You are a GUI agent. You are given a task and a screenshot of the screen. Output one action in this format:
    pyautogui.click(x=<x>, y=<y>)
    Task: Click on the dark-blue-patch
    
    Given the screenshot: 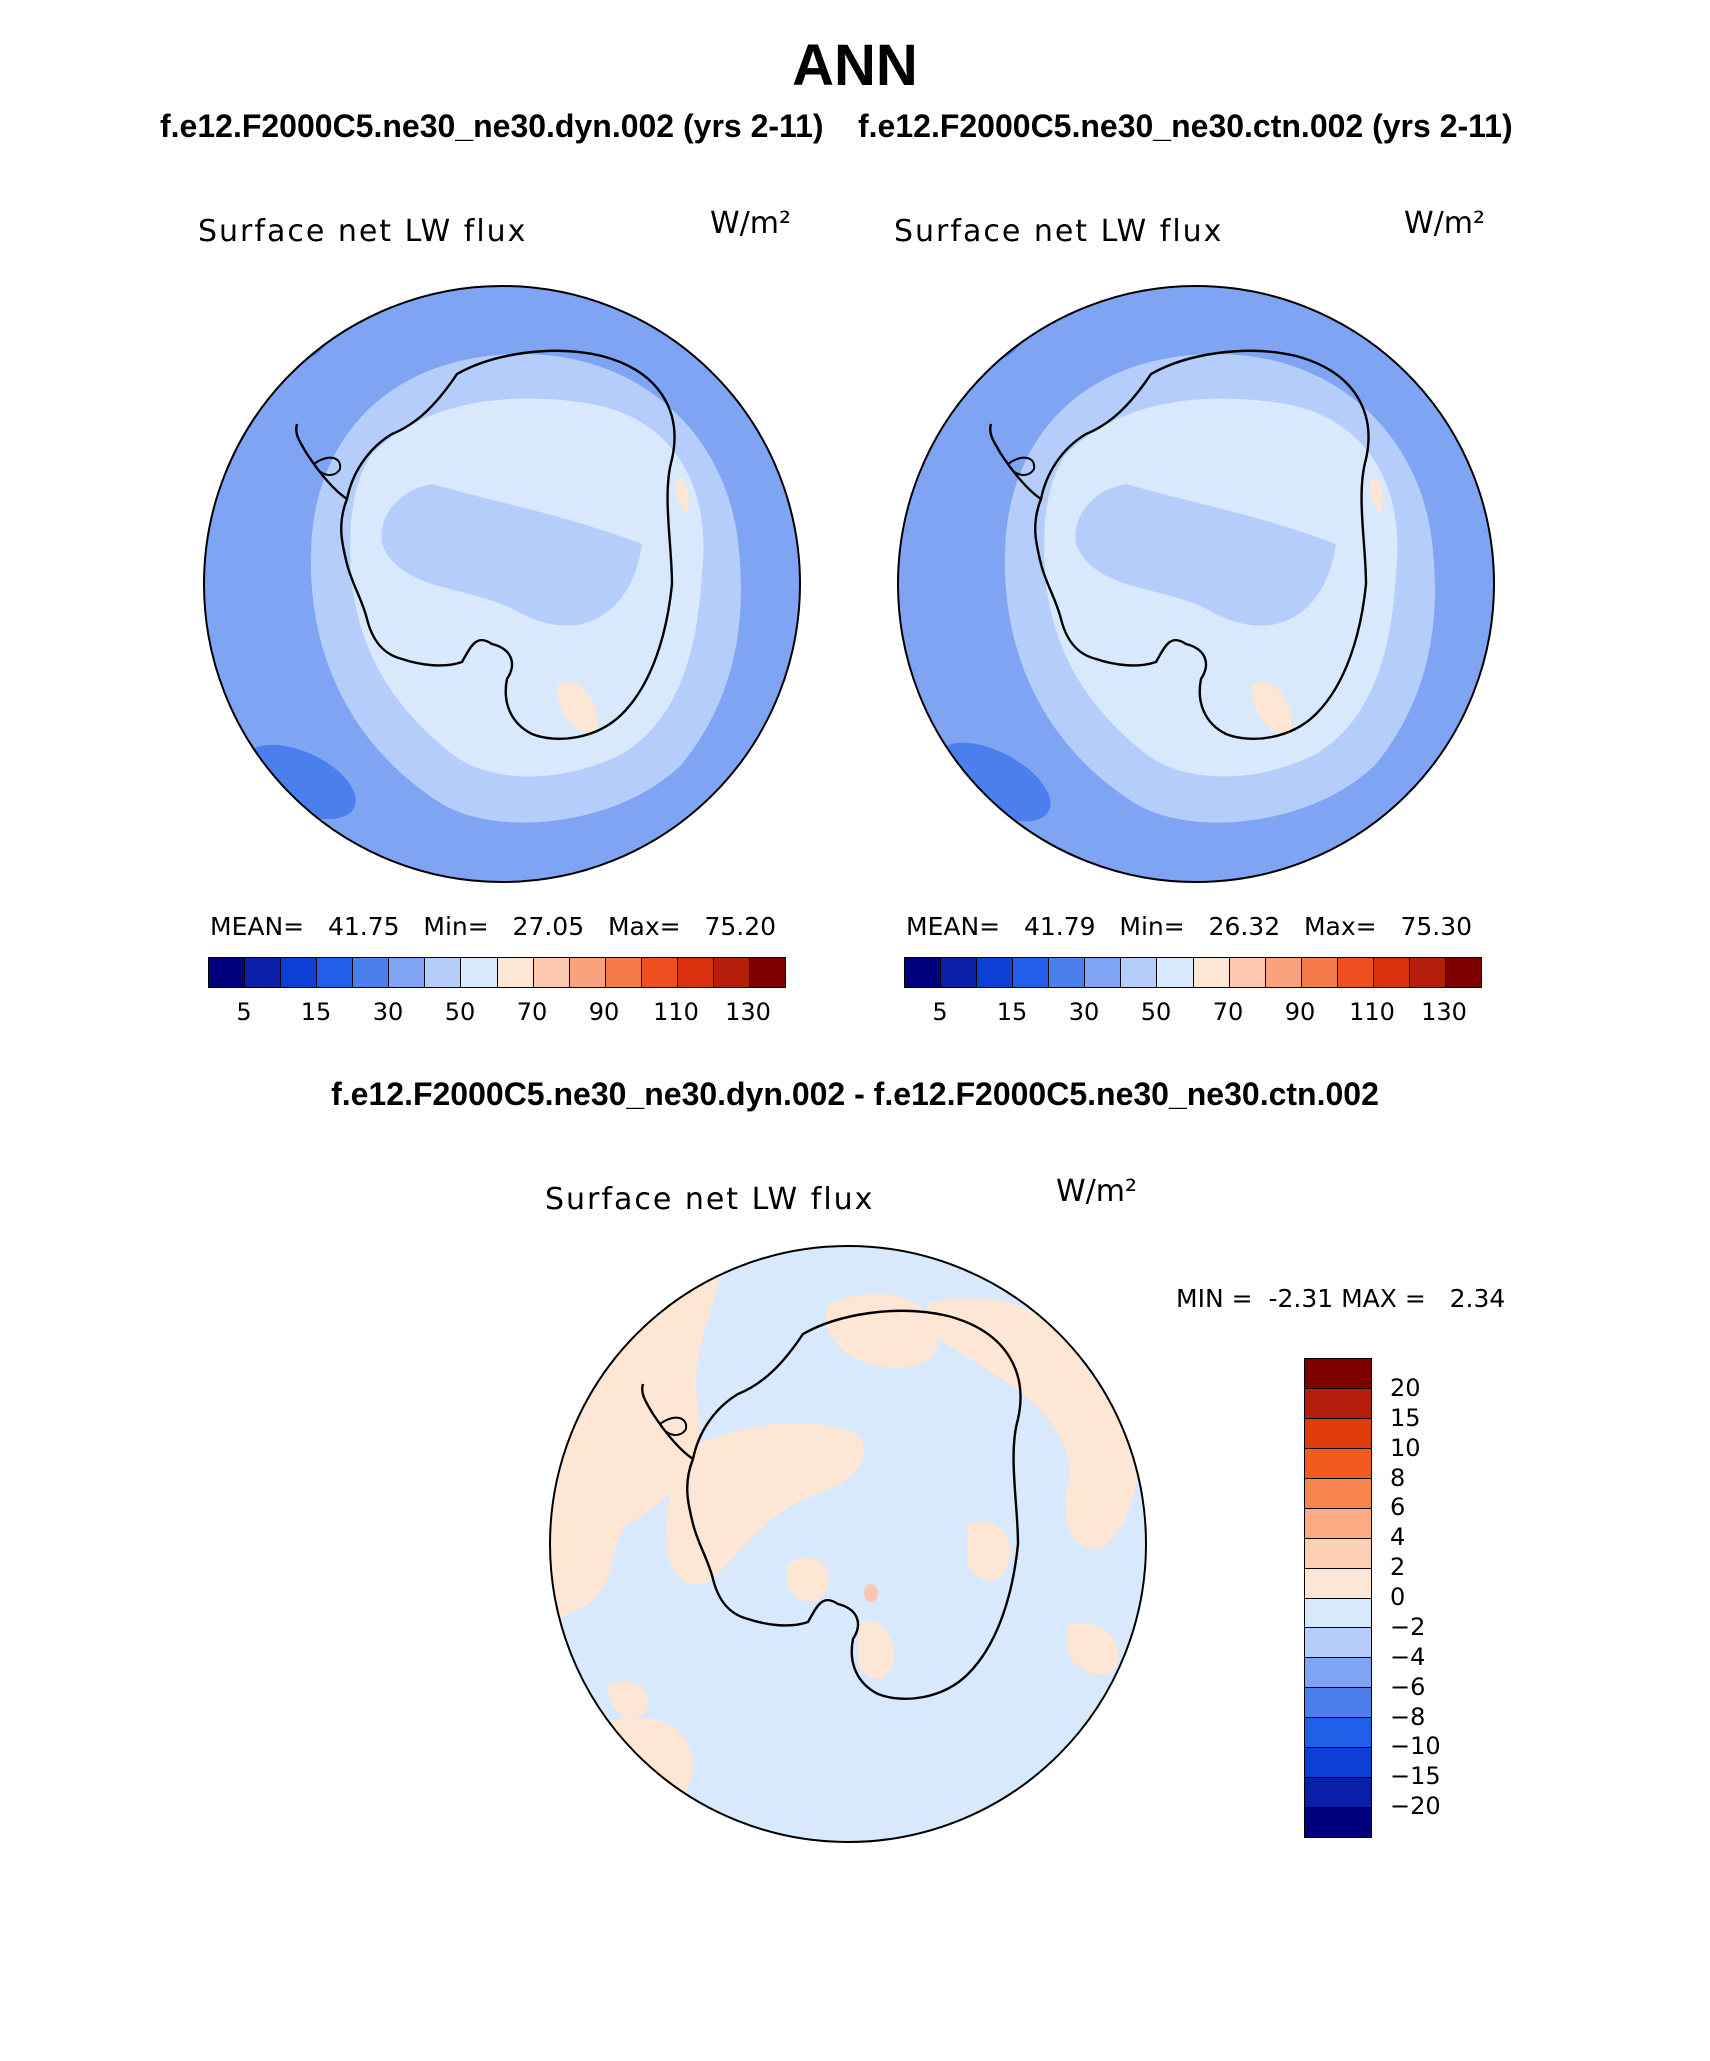 What is the action you would take?
    pyautogui.click(x=994, y=782)
    